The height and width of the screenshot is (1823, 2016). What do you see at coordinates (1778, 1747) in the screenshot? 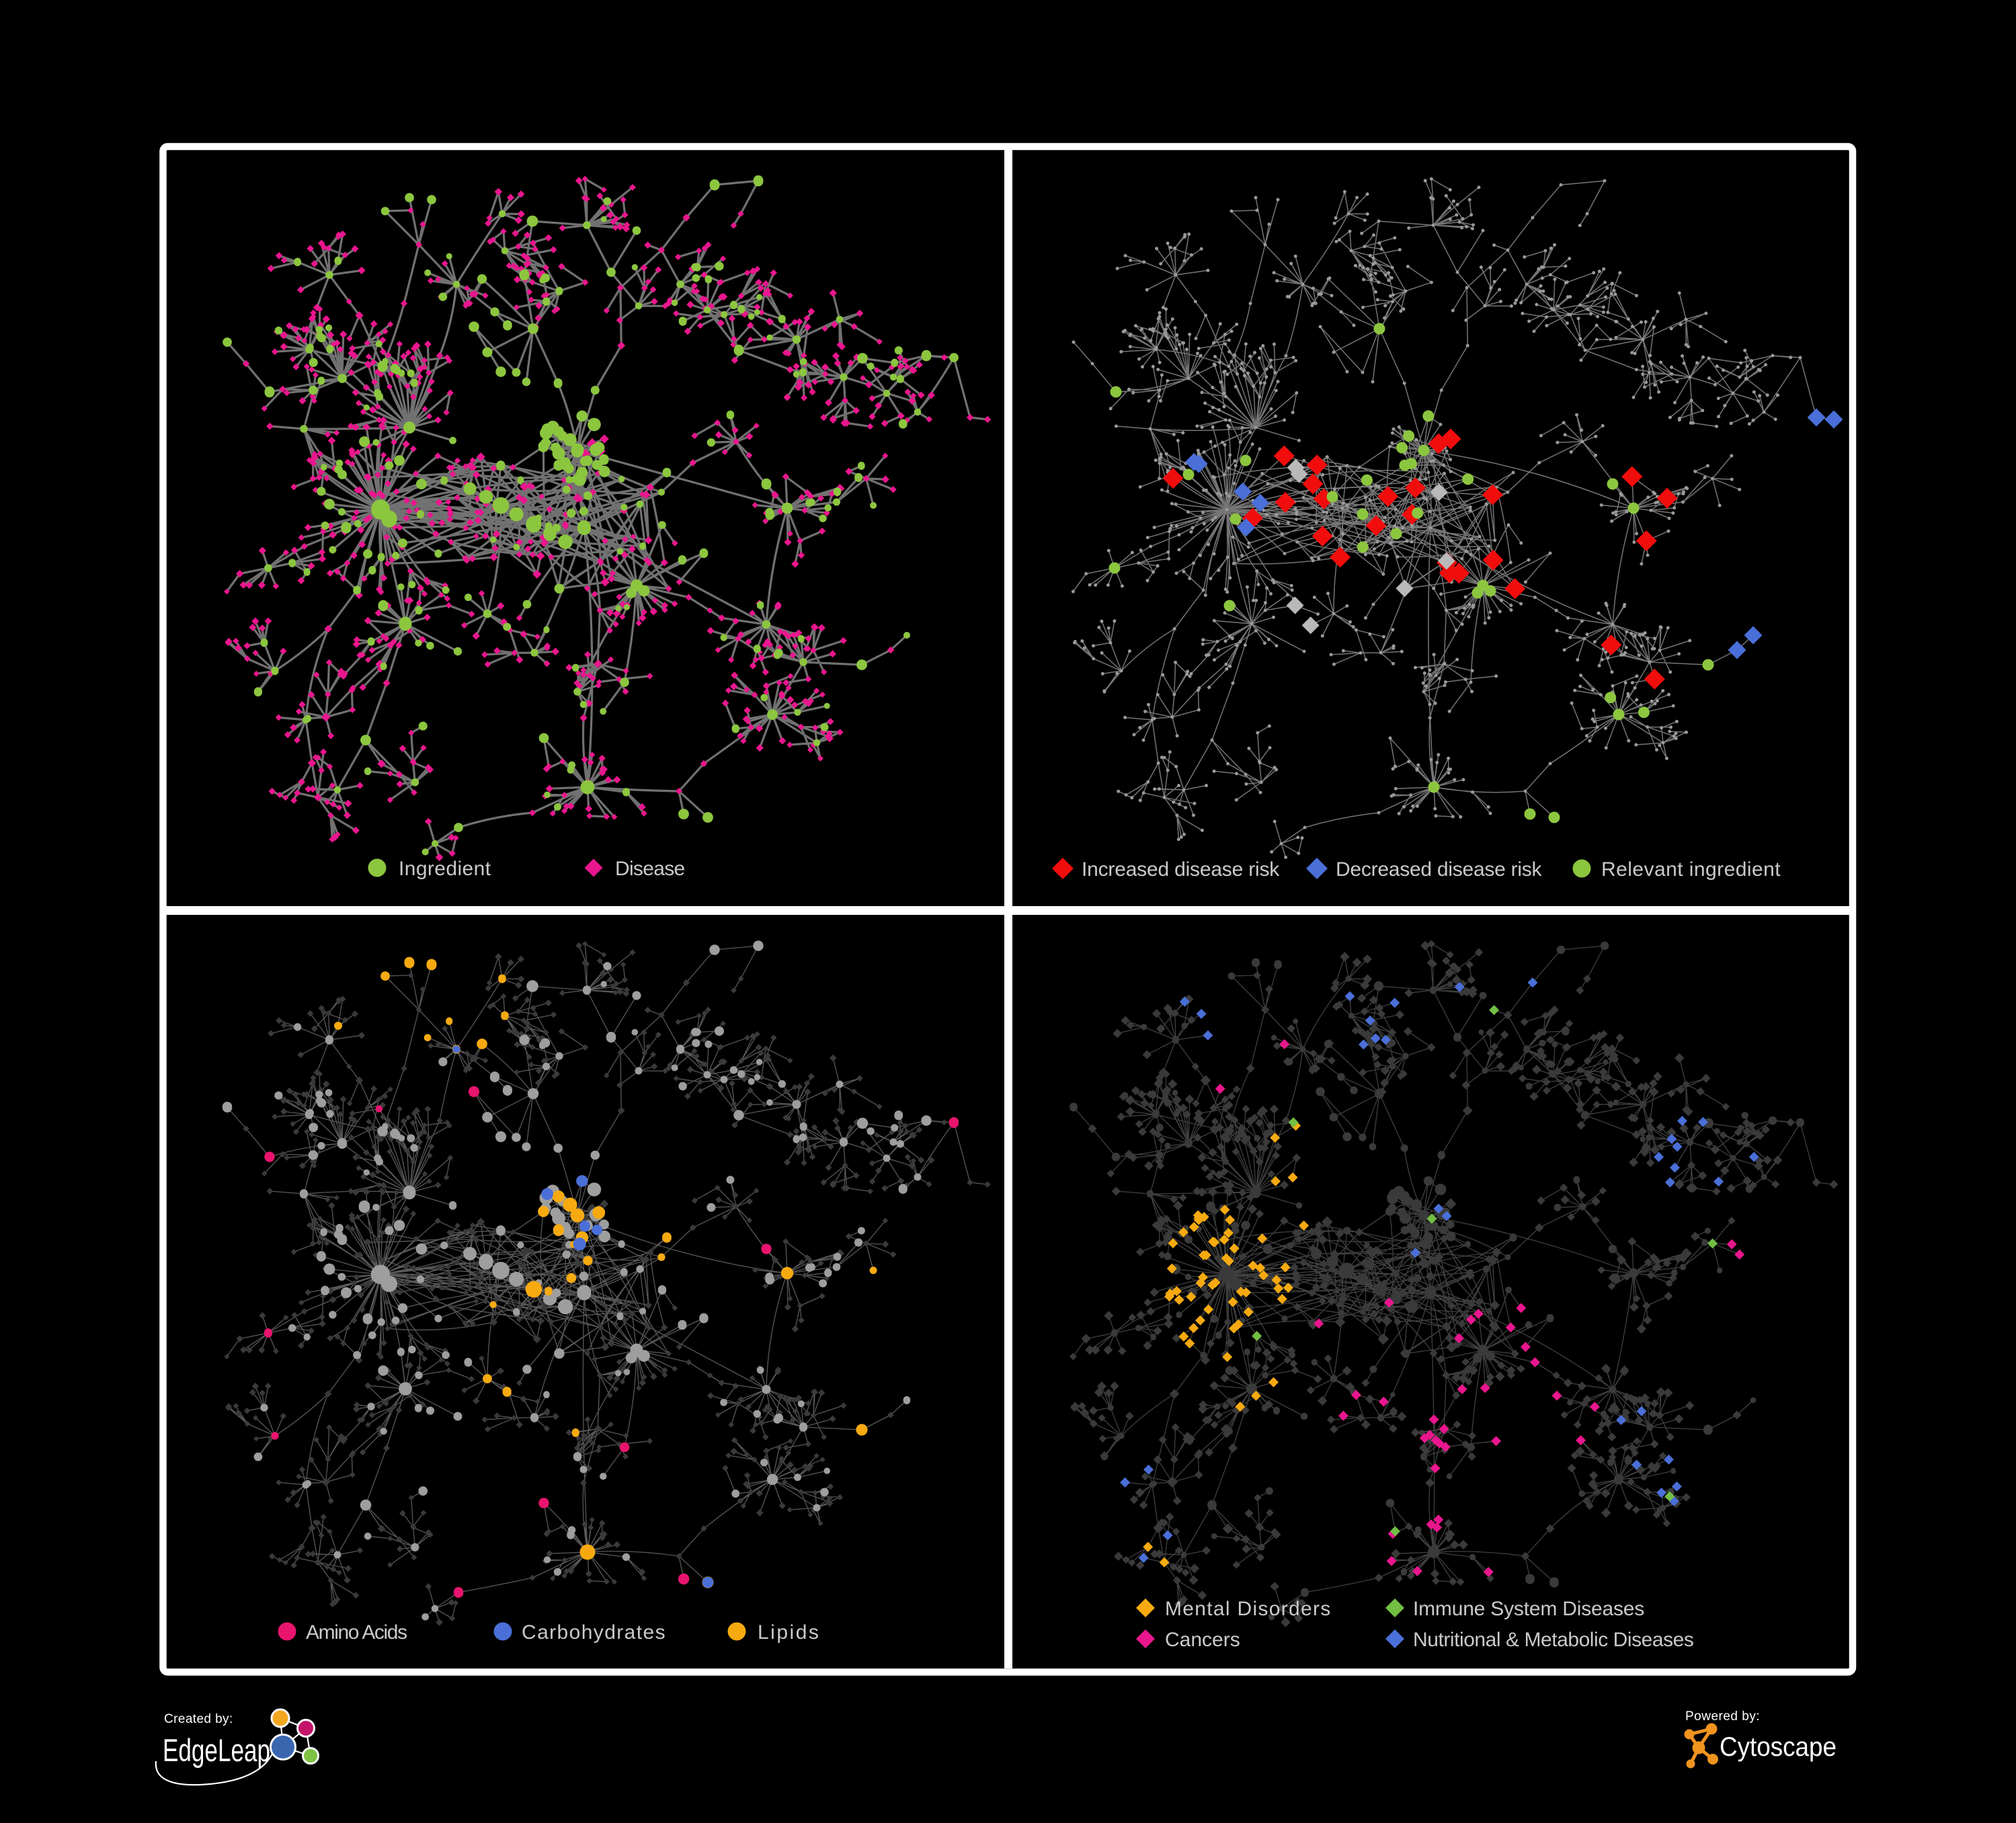
I see `svg-text: Cytoscape` at bounding box center [1778, 1747].